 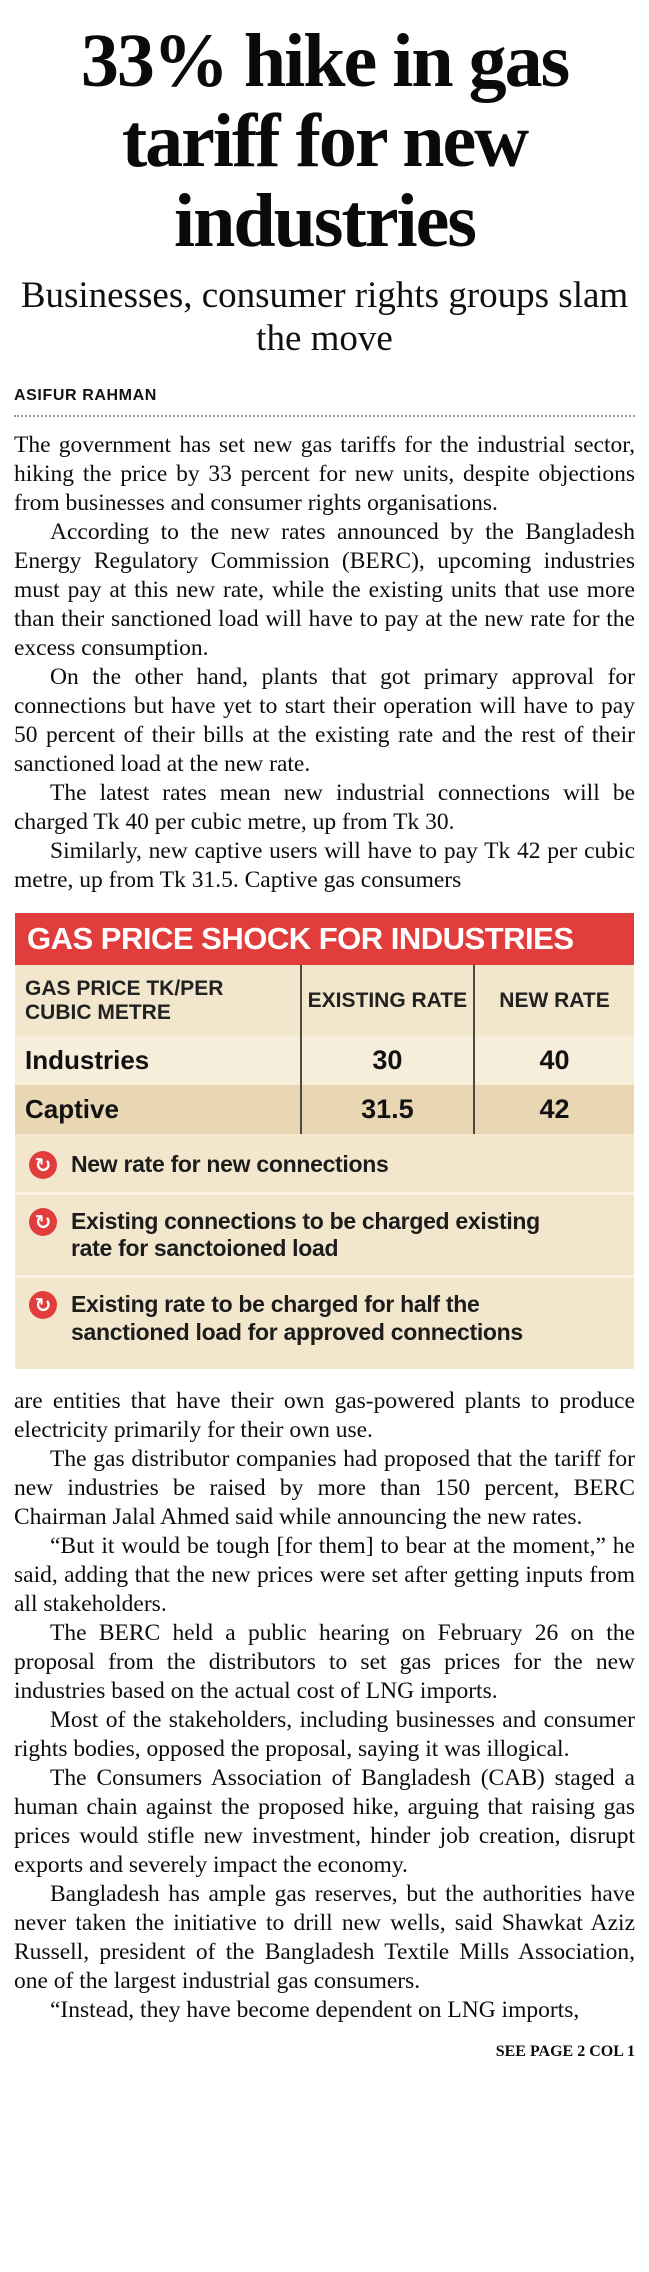 I want to click on existing-rate-value: 31.5, so click(x=386, y=1110).